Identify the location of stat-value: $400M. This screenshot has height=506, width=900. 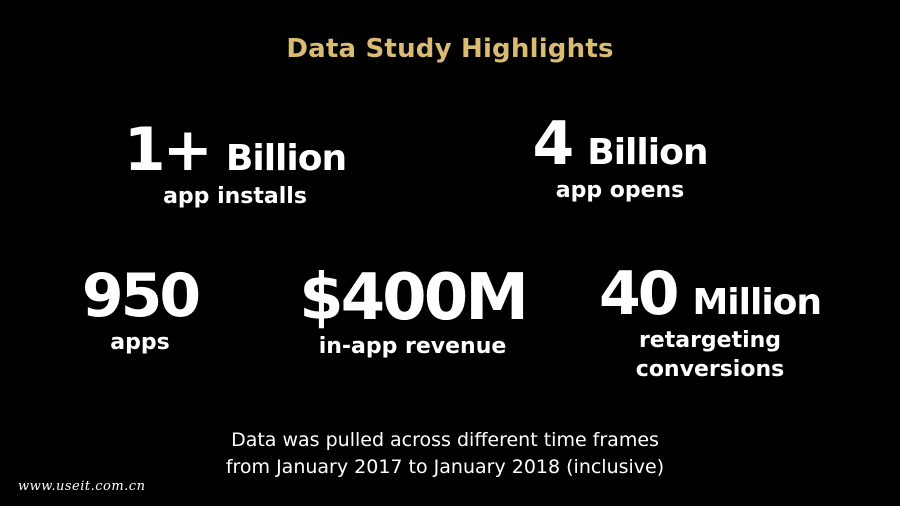
(412, 298).